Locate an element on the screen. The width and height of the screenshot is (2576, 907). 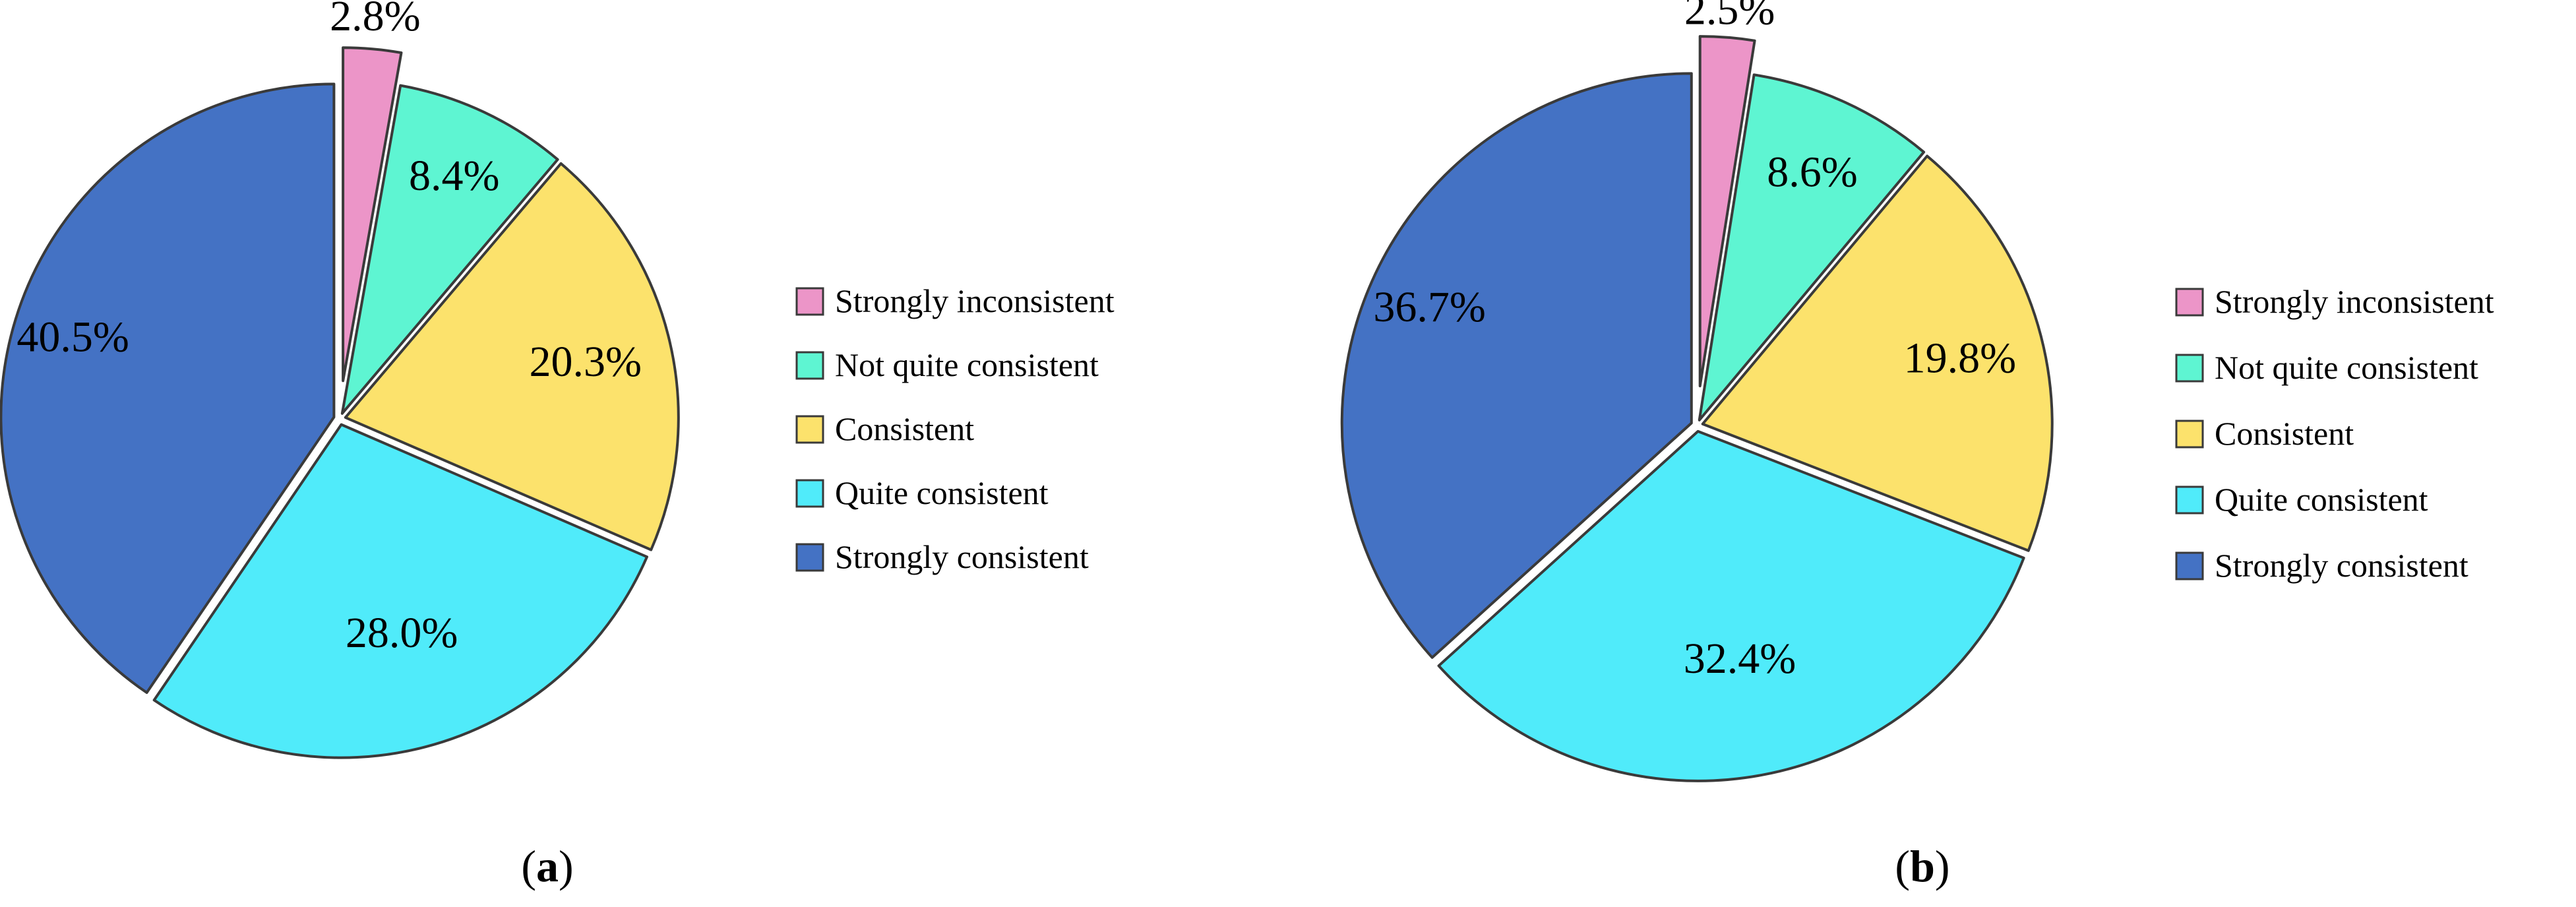
pie-a-slice-consistent is located at coordinates (512, 356).